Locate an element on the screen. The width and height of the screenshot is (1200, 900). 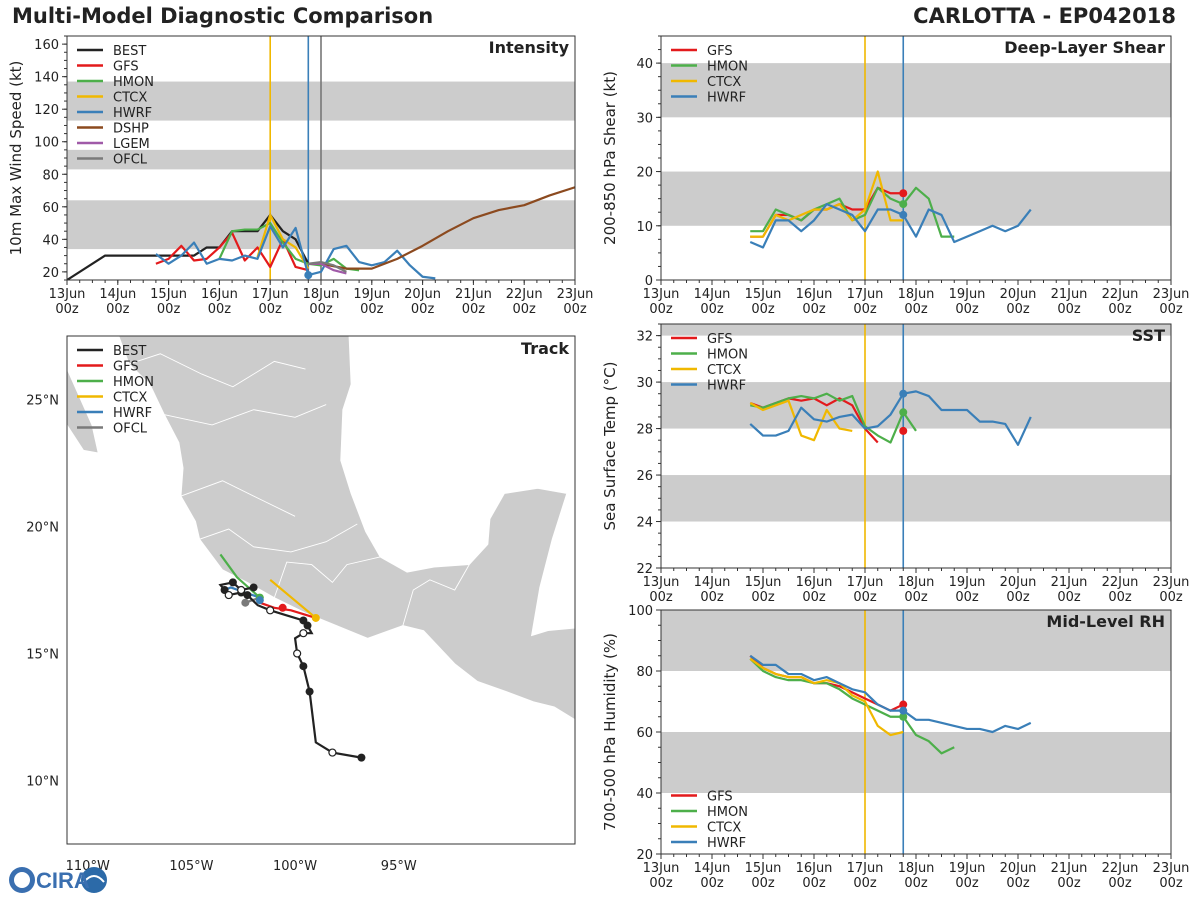
track-xtick-label: 95°W is located at coordinates (399, 866).